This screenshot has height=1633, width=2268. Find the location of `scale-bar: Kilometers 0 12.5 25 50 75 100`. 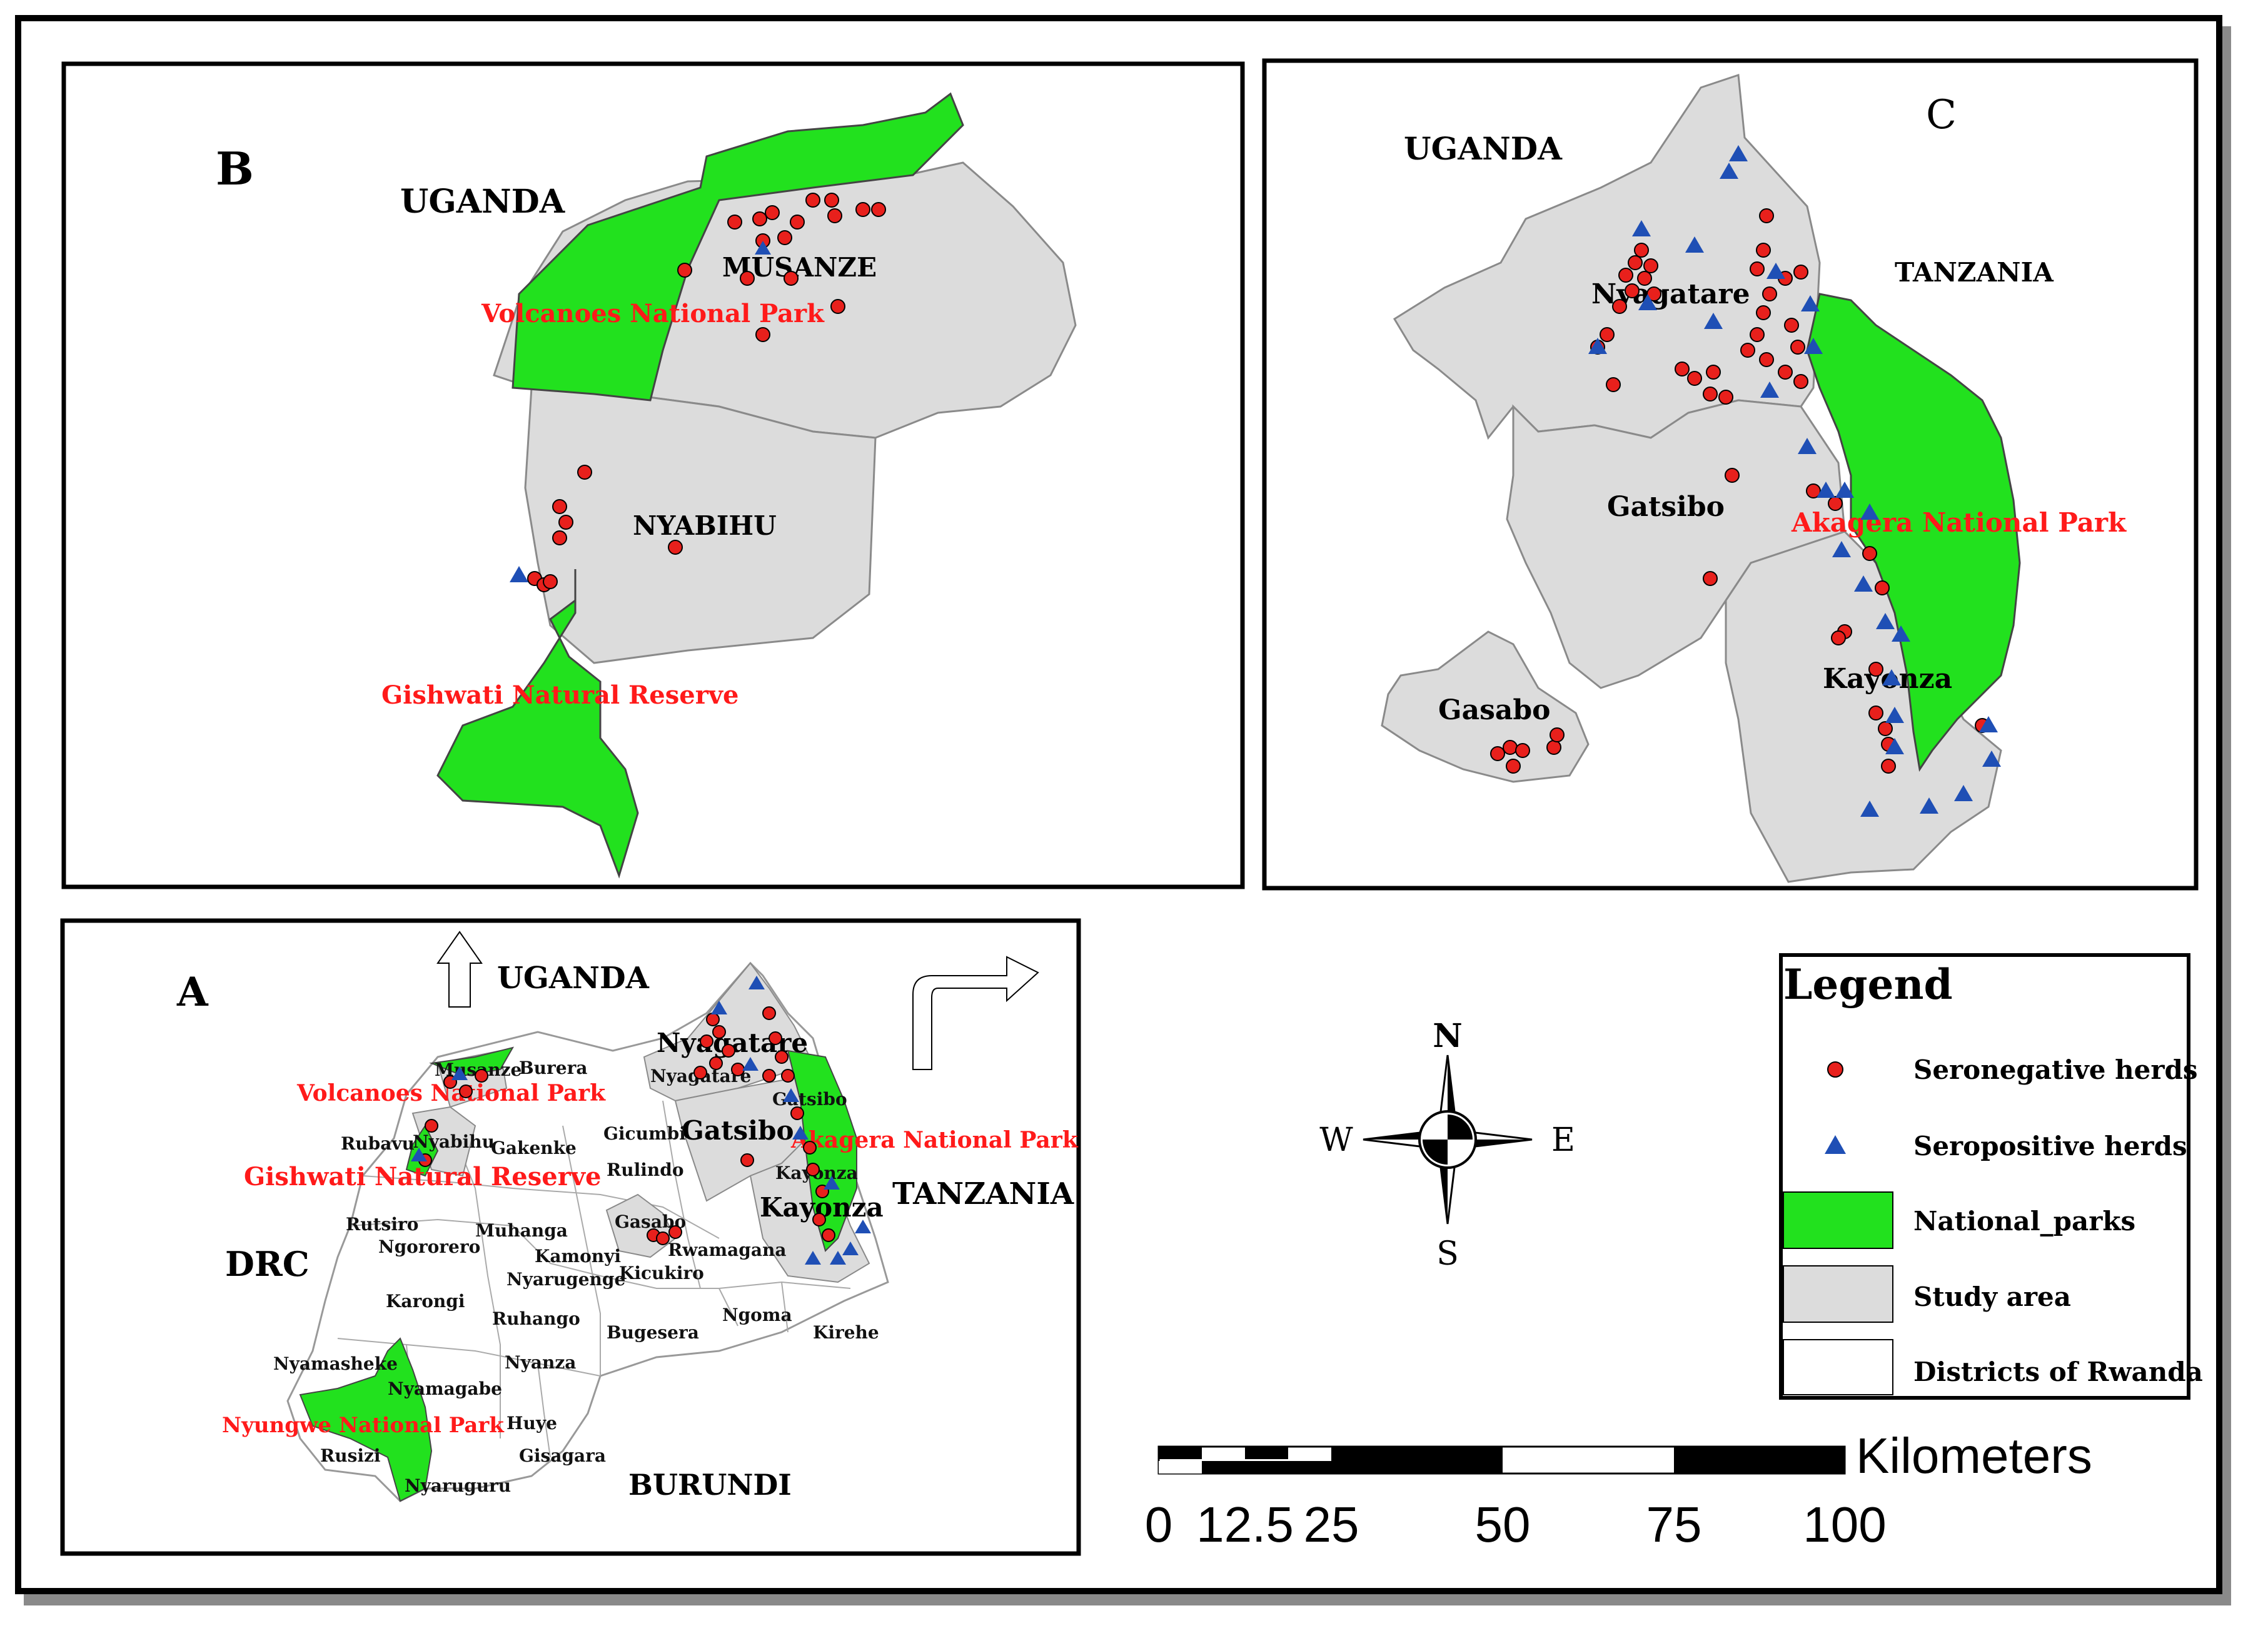

scale-bar: Kilometers 0 12.5 25 50 75 100 is located at coordinates (1618, 1490).